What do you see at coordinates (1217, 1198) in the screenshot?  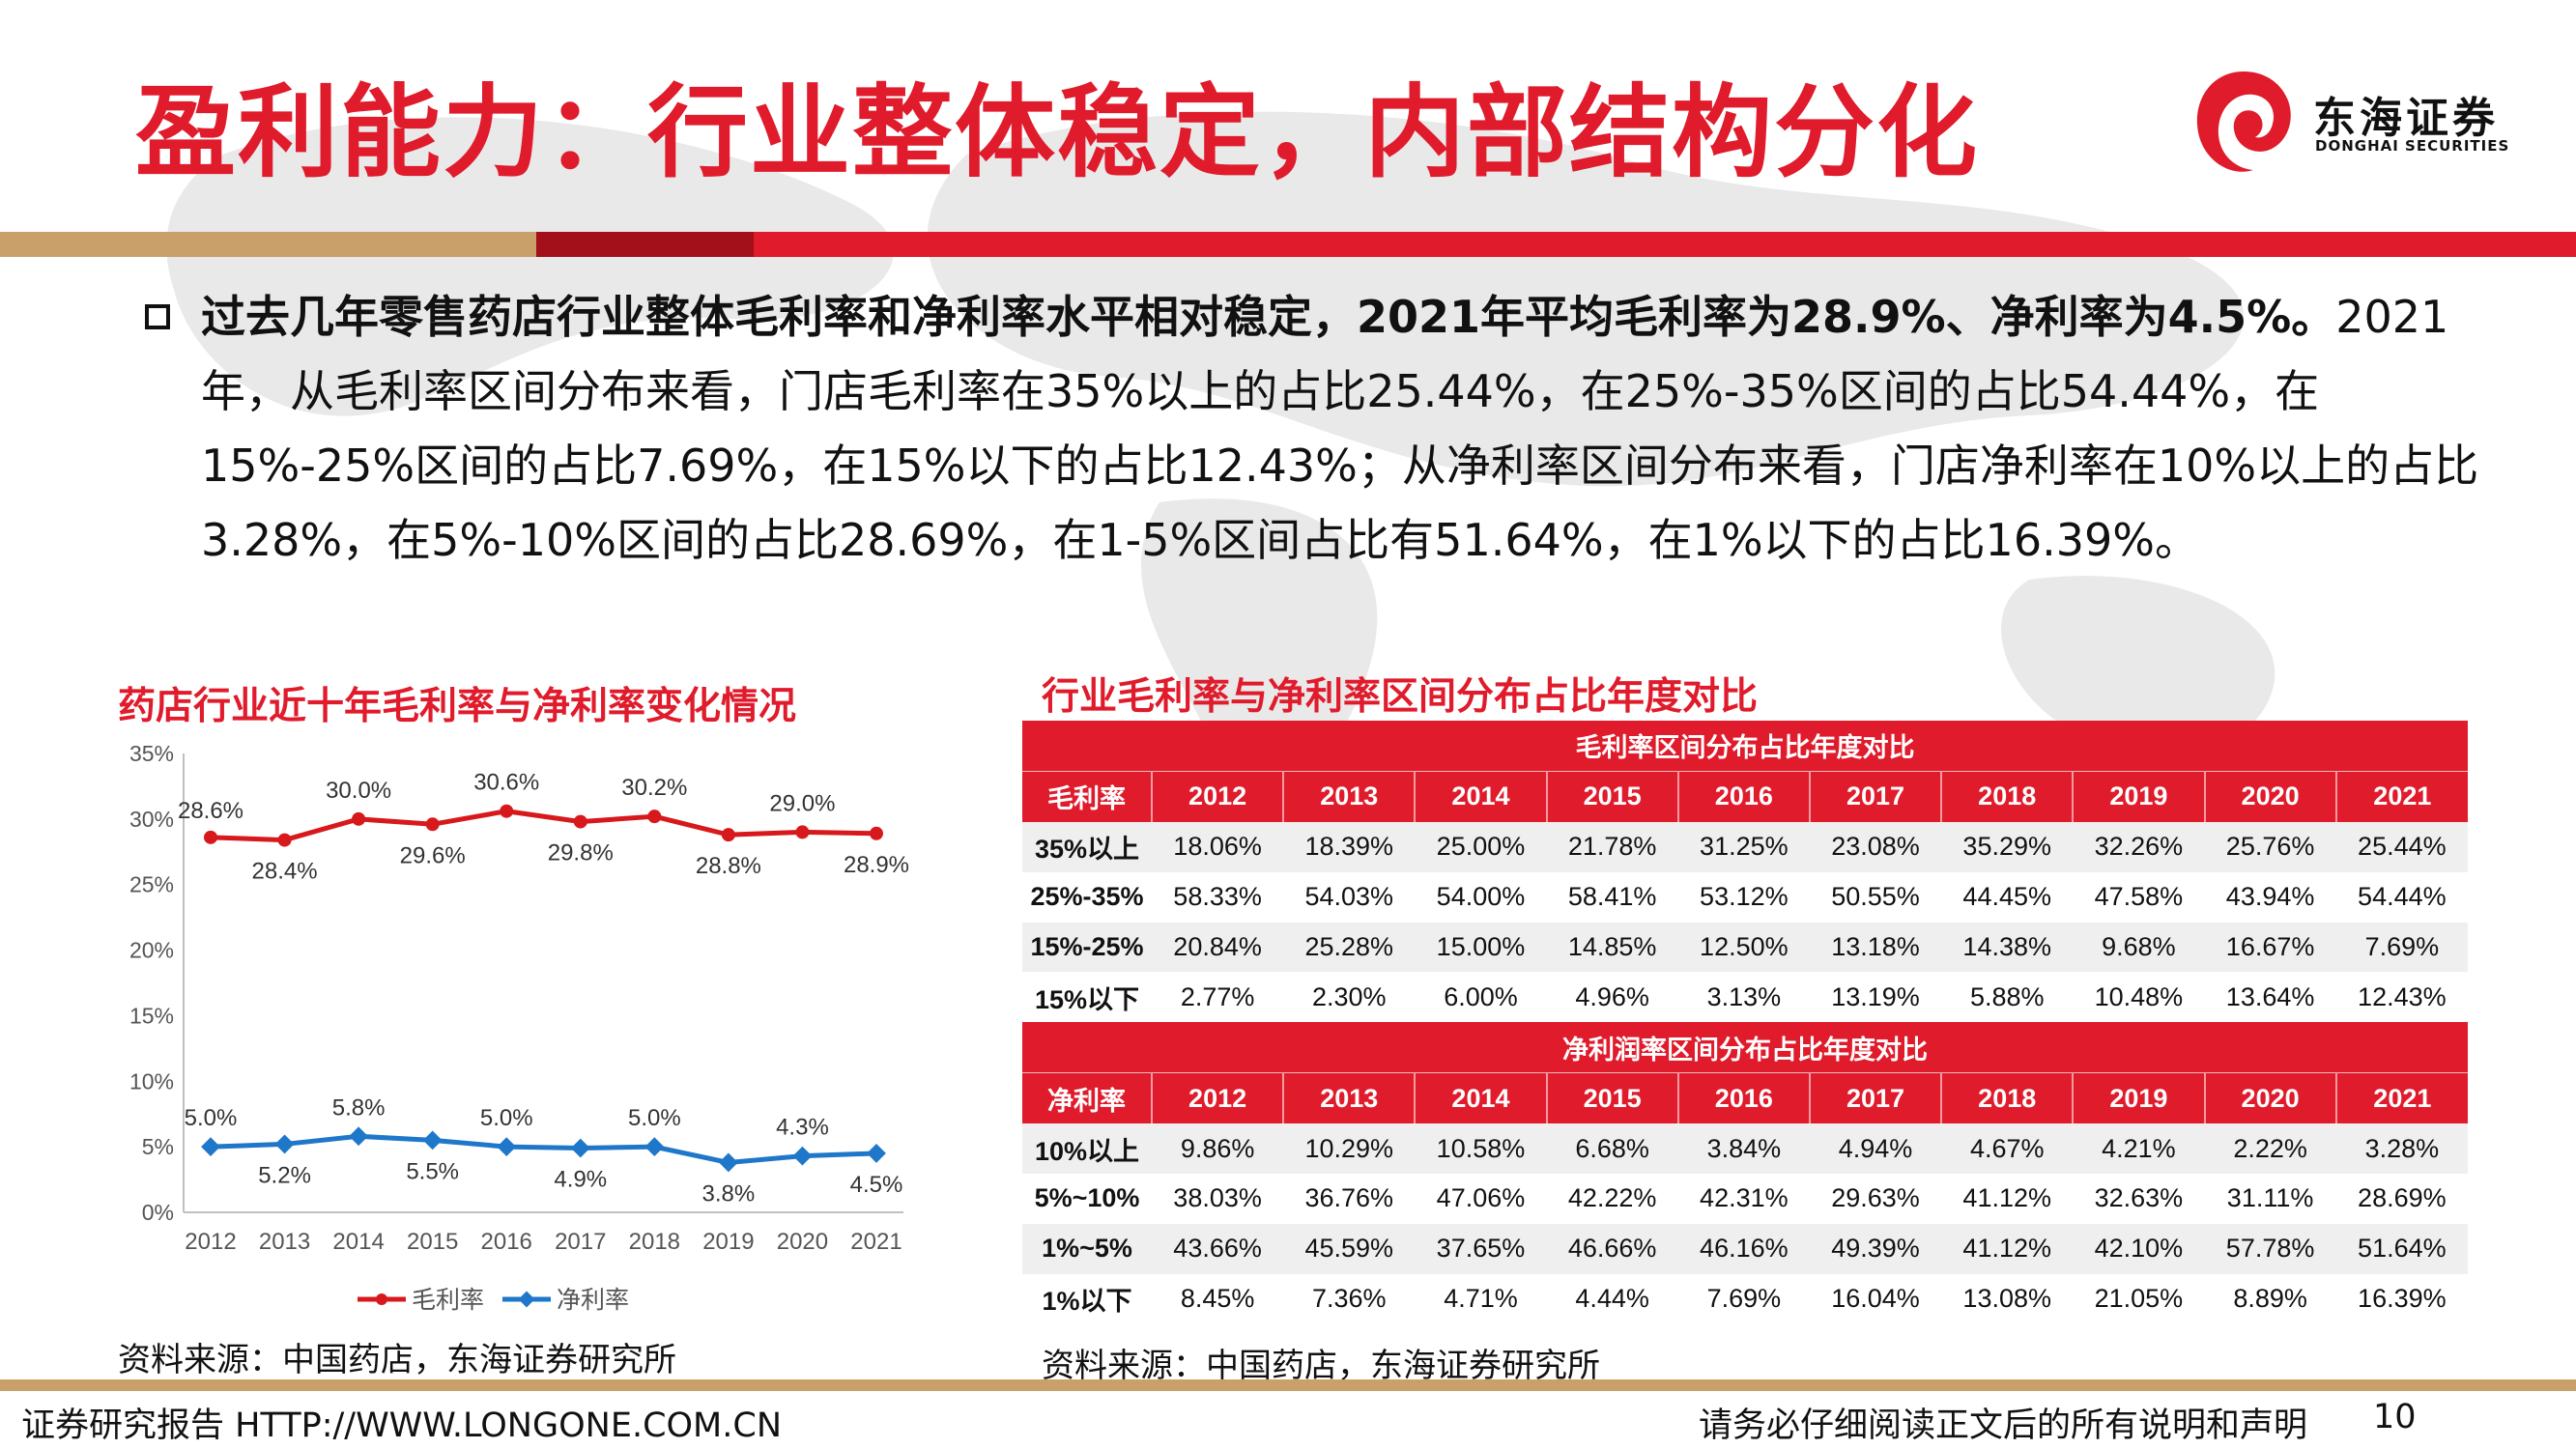 I see `table-cell: 38.03%` at bounding box center [1217, 1198].